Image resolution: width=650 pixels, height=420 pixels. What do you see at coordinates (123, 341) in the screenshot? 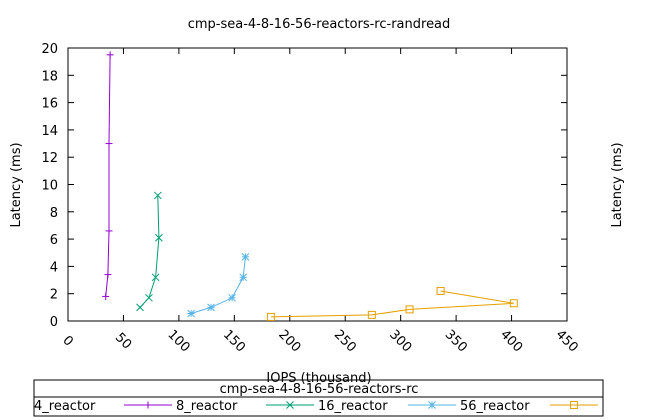
I see `x-tick-label: 50` at bounding box center [123, 341].